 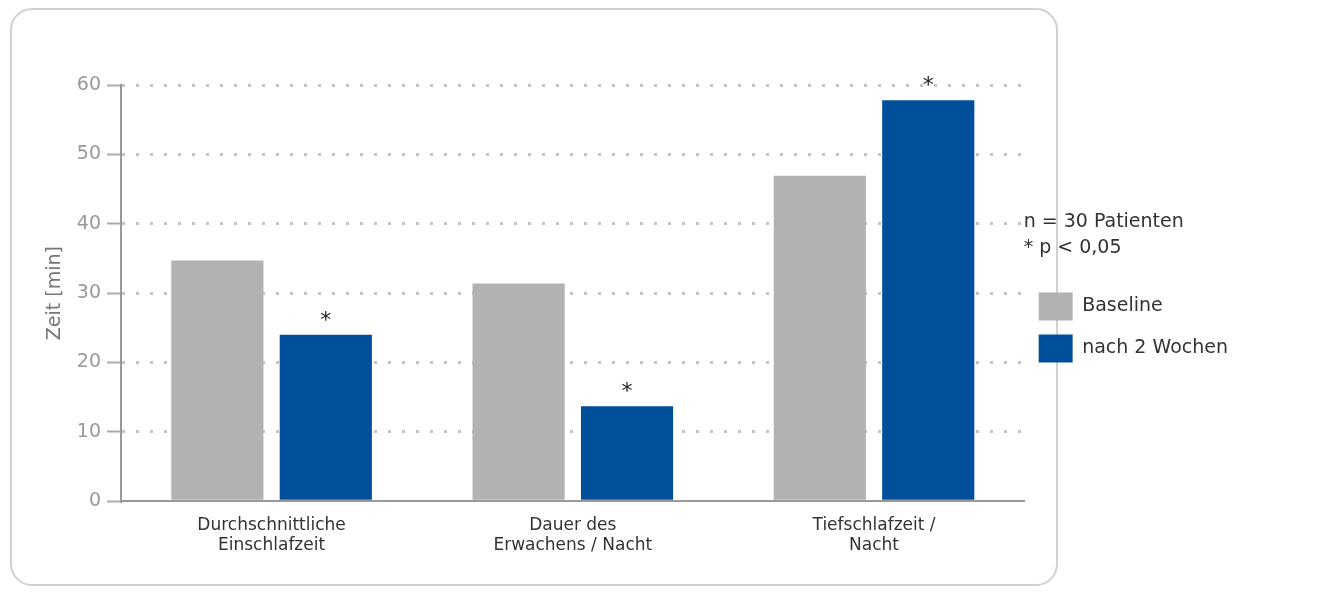 I want to click on x-tick-label: Durchschnittliche Einschlafzeit, so click(x=271, y=534).